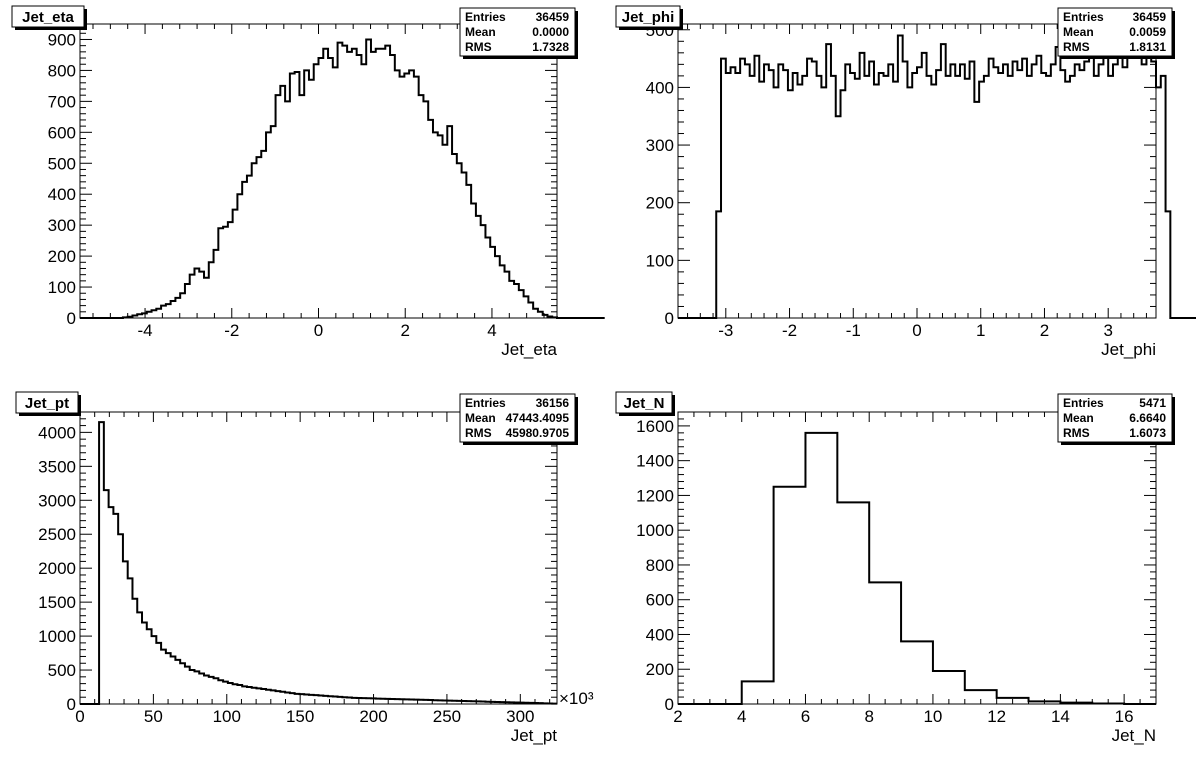  I want to click on x-tick-label: 200, so click(373, 716).